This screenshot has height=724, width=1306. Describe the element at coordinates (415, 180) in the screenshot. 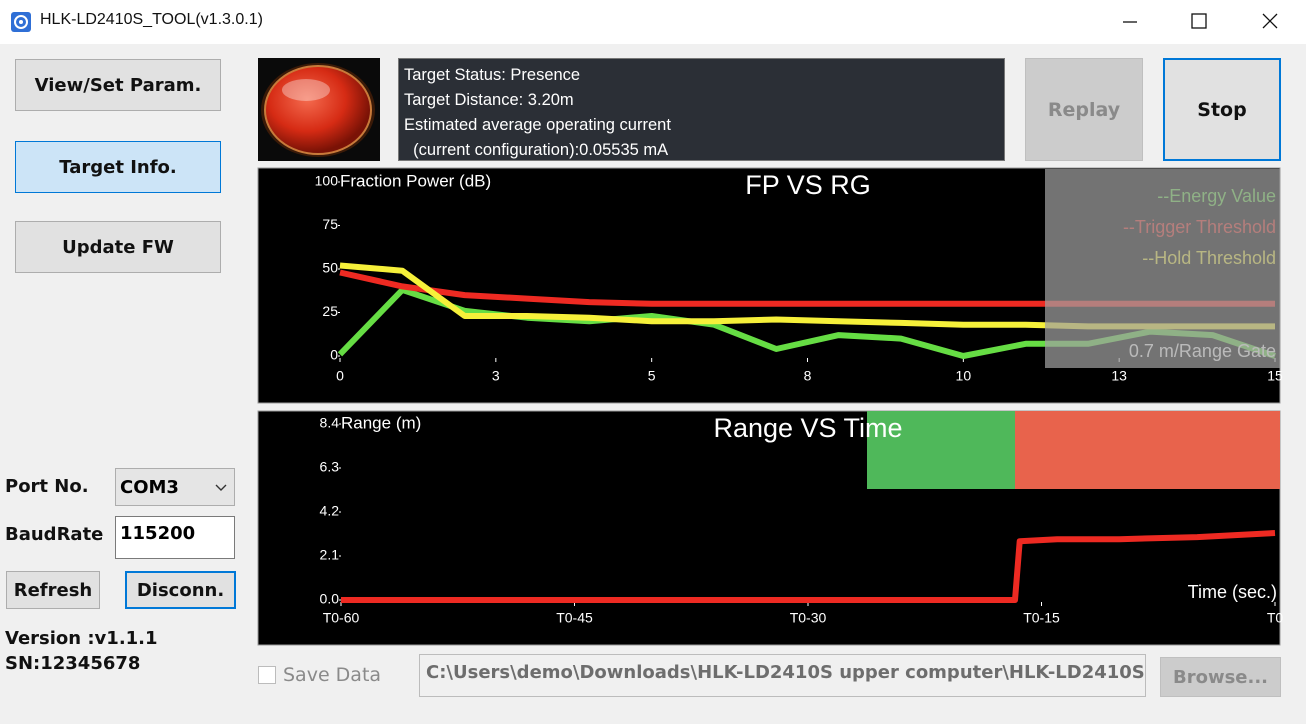

I see `y-axis-label: Fraction Power (dB)` at that location.